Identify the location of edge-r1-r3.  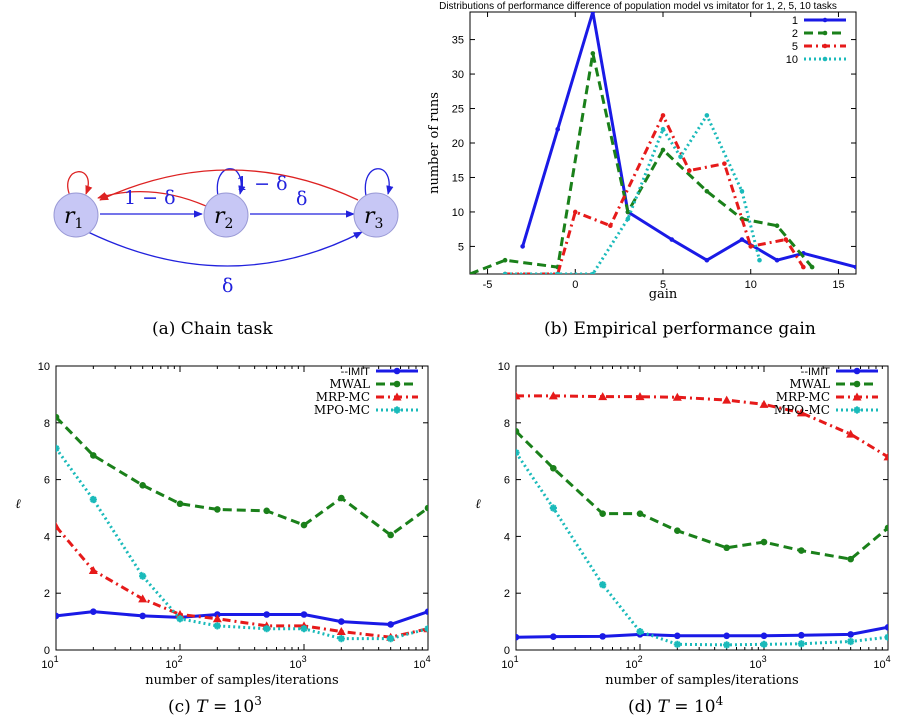
(225, 249).